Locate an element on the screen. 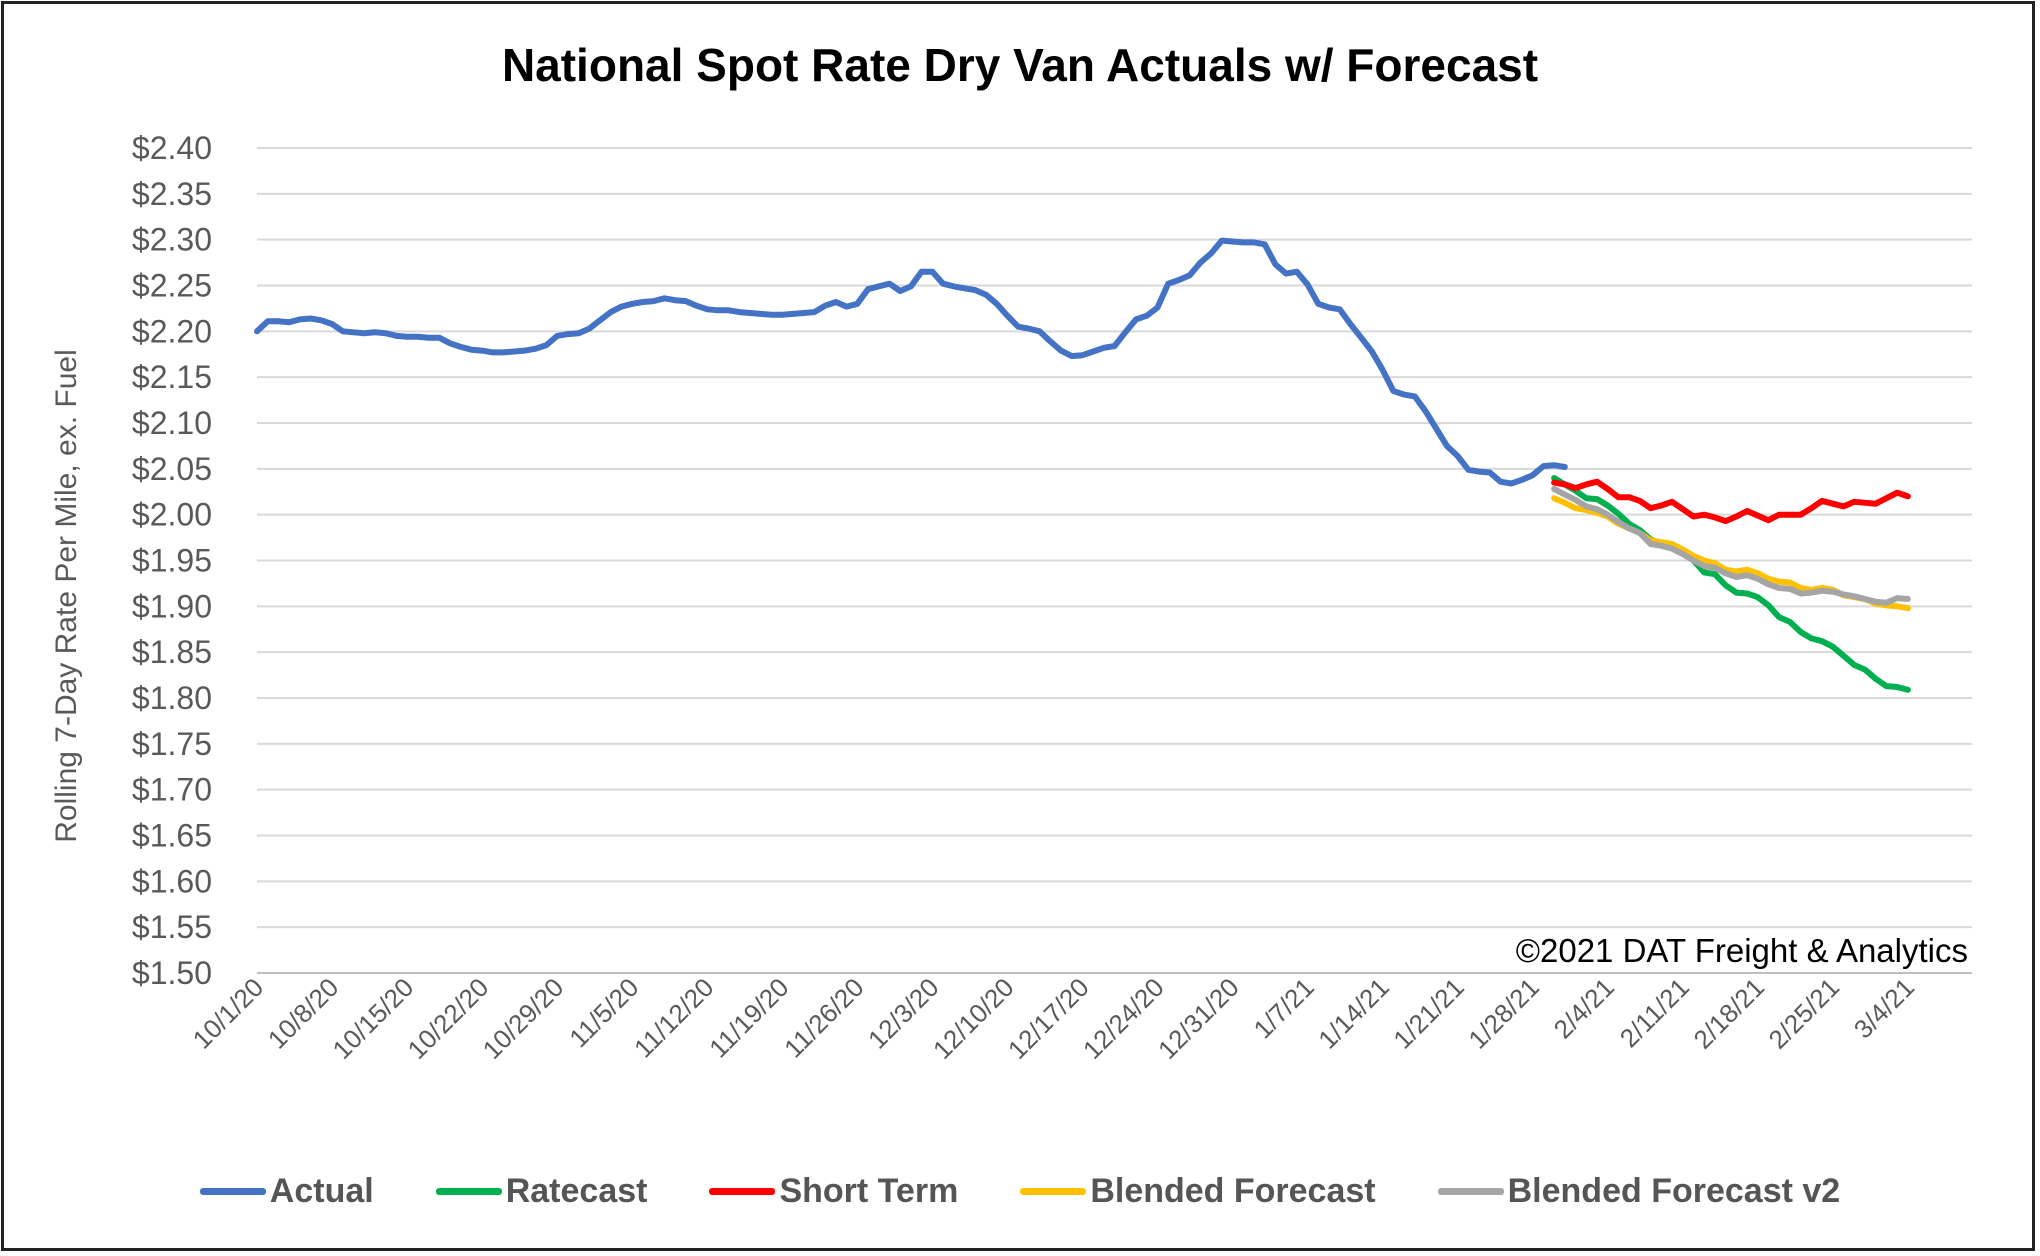 Image resolution: width=2040 pixels, height=1256 pixels. legend-label: Blended Forecast v2 is located at coordinates (1674, 1191).